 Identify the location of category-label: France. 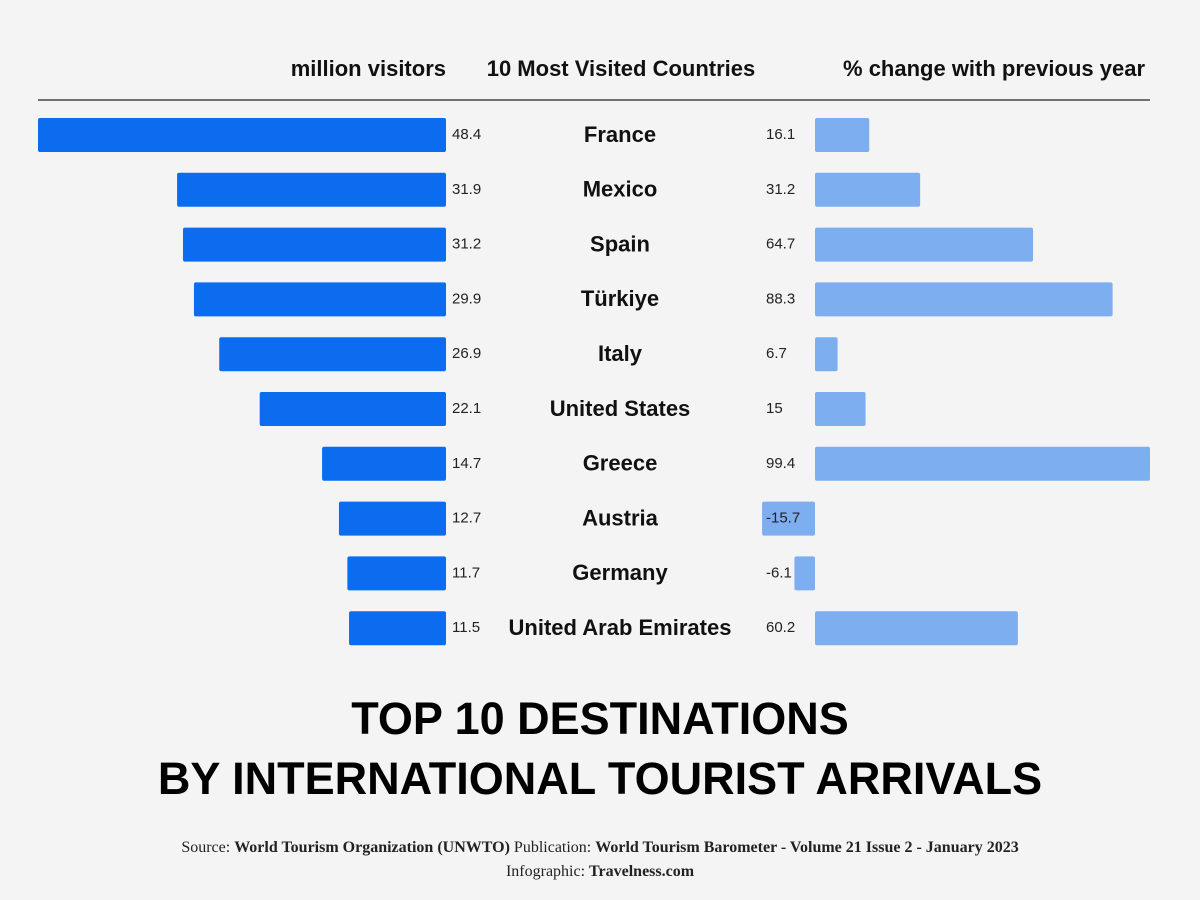
(620, 134).